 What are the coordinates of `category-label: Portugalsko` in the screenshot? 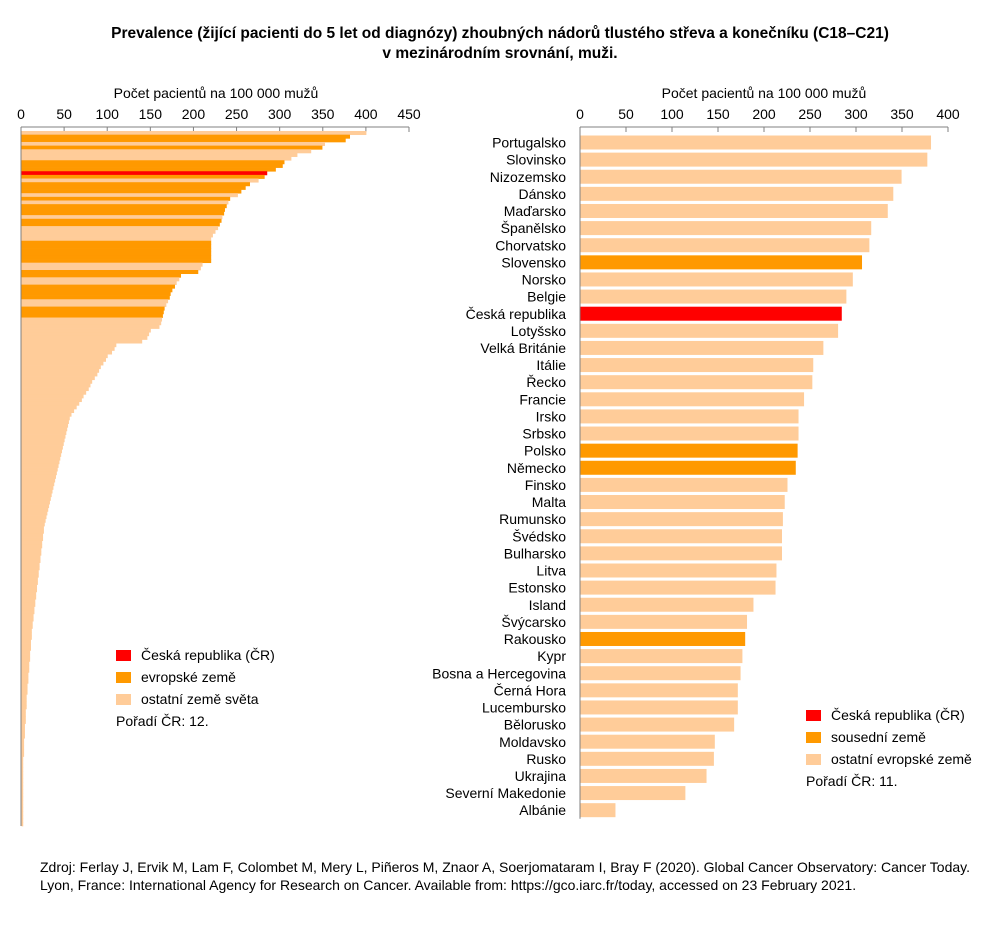 It's located at (529, 143).